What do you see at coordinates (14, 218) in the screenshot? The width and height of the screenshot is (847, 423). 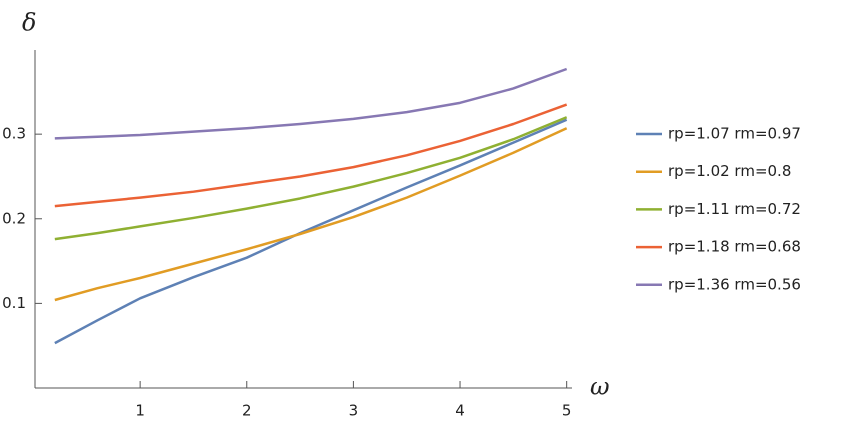 I see `y-tick-label: 0.2` at bounding box center [14, 218].